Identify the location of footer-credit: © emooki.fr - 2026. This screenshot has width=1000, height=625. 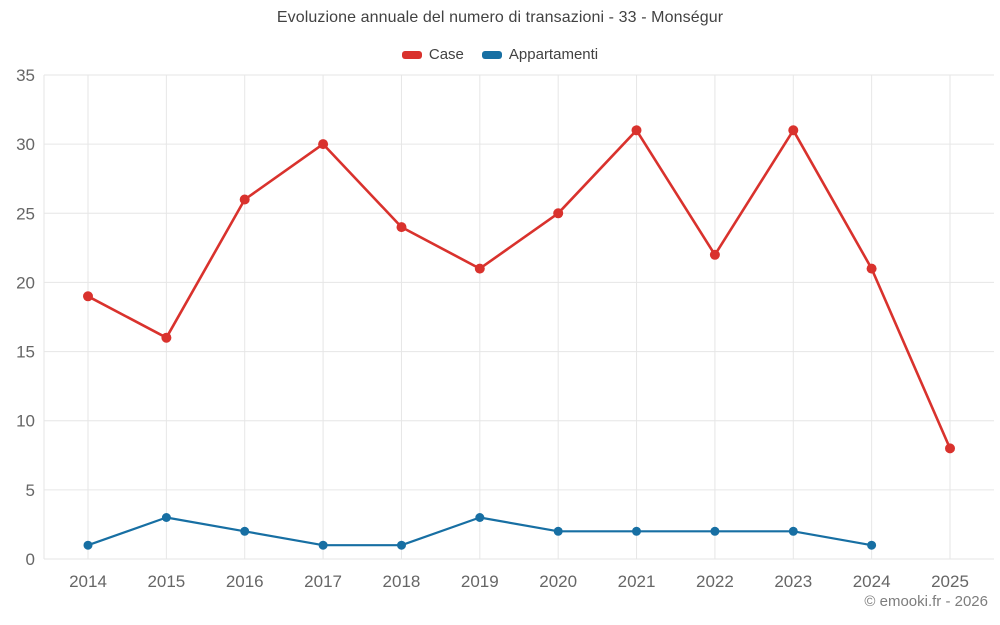
(926, 601).